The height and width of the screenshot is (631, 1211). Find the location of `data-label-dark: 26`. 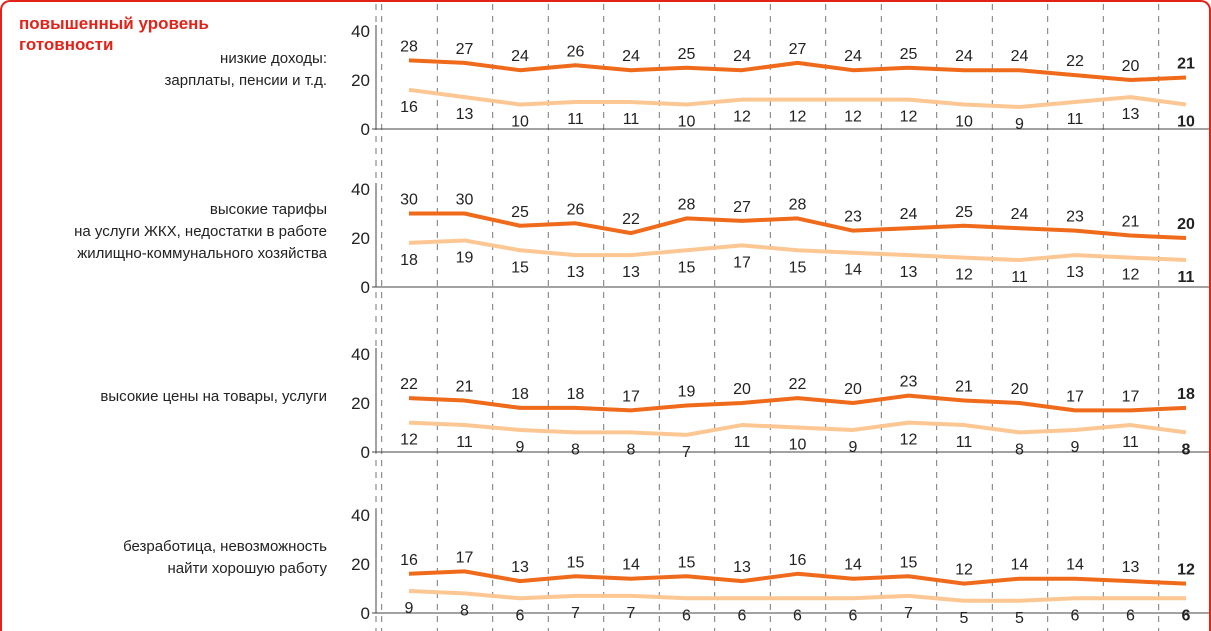

data-label-dark: 26 is located at coordinates (576, 51).